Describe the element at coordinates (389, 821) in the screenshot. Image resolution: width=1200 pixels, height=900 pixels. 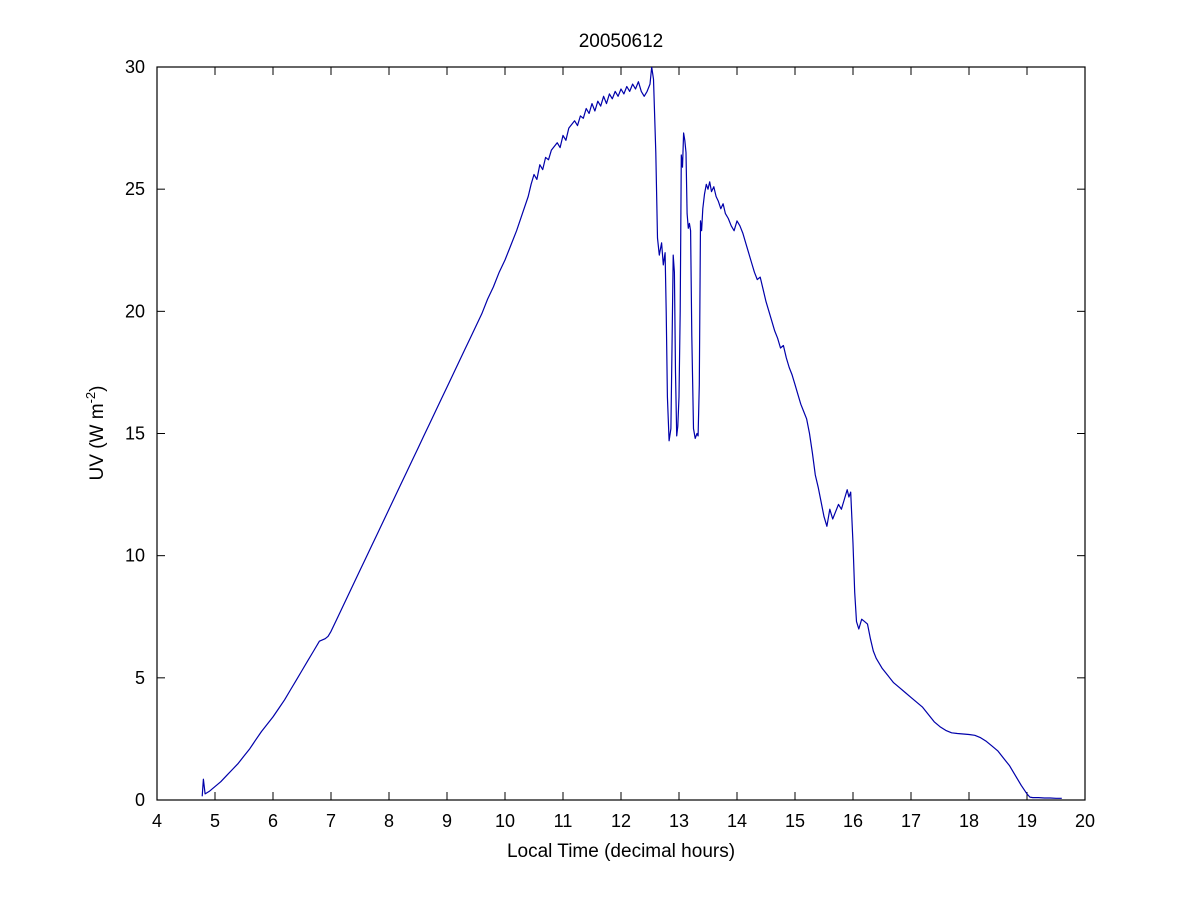
I see `x-tick-label: 8` at that location.